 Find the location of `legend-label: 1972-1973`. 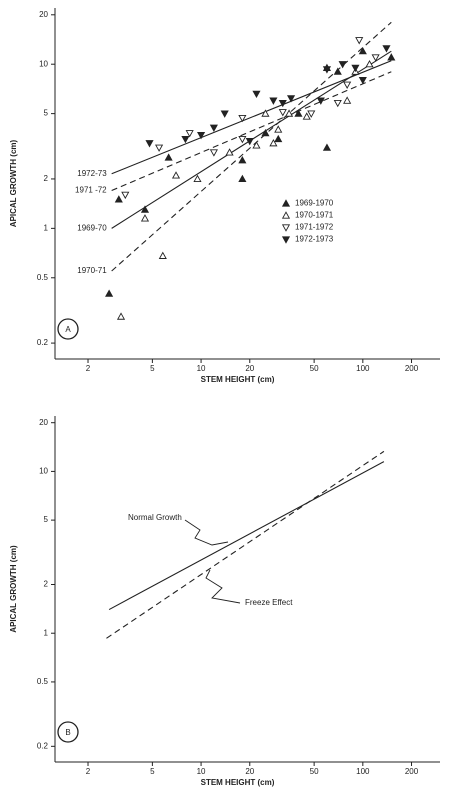

legend-label: 1972-1973 is located at coordinates (314, 239).